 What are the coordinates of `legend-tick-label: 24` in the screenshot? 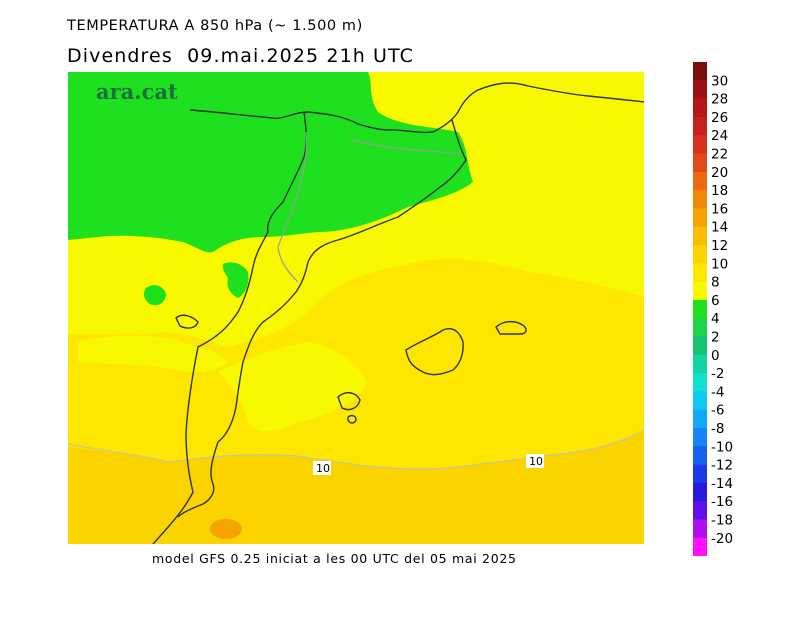 It's located at (719, 136).